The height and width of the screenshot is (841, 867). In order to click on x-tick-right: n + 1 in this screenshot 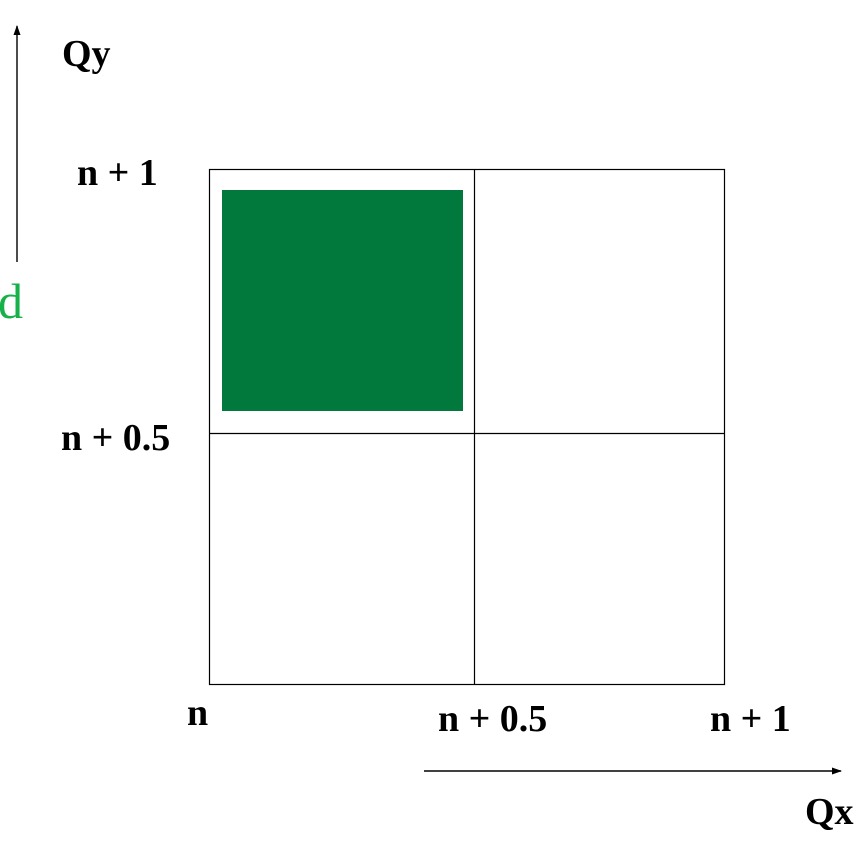, I will do `click(750, 719)`.